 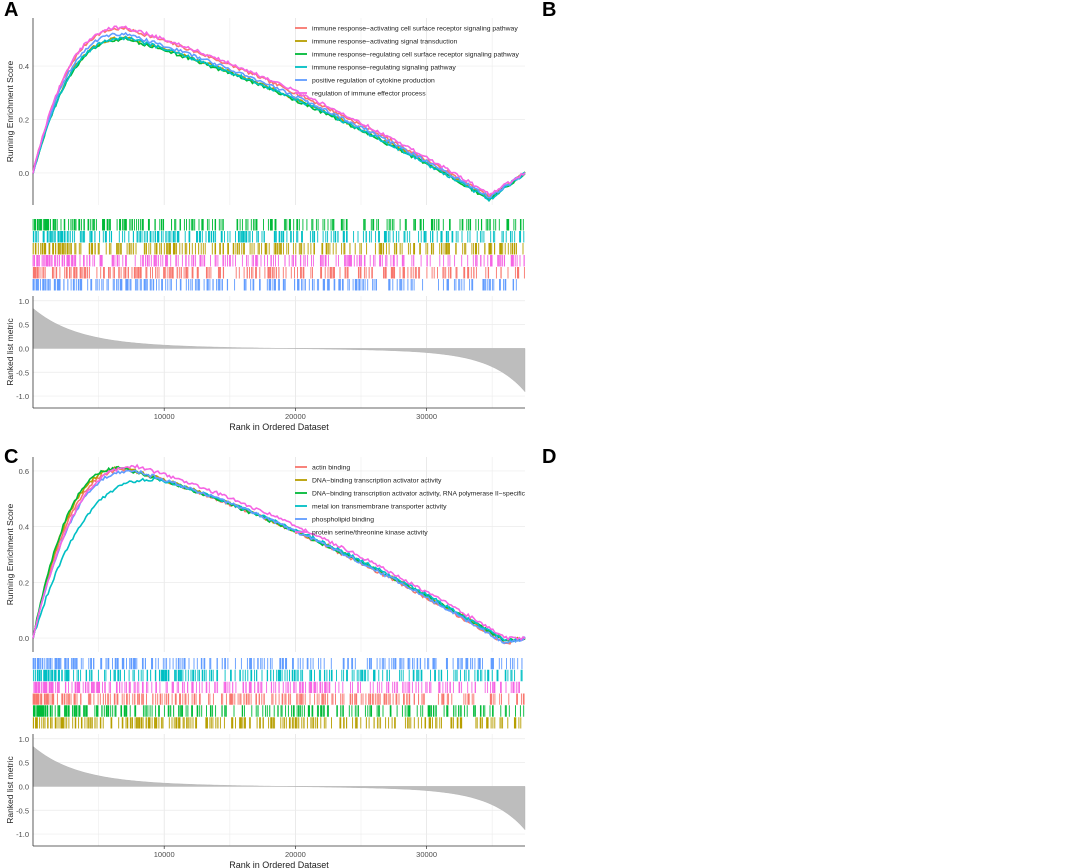 I want to click on legend-label: phospholipid binding, so click(x=343, y=520).